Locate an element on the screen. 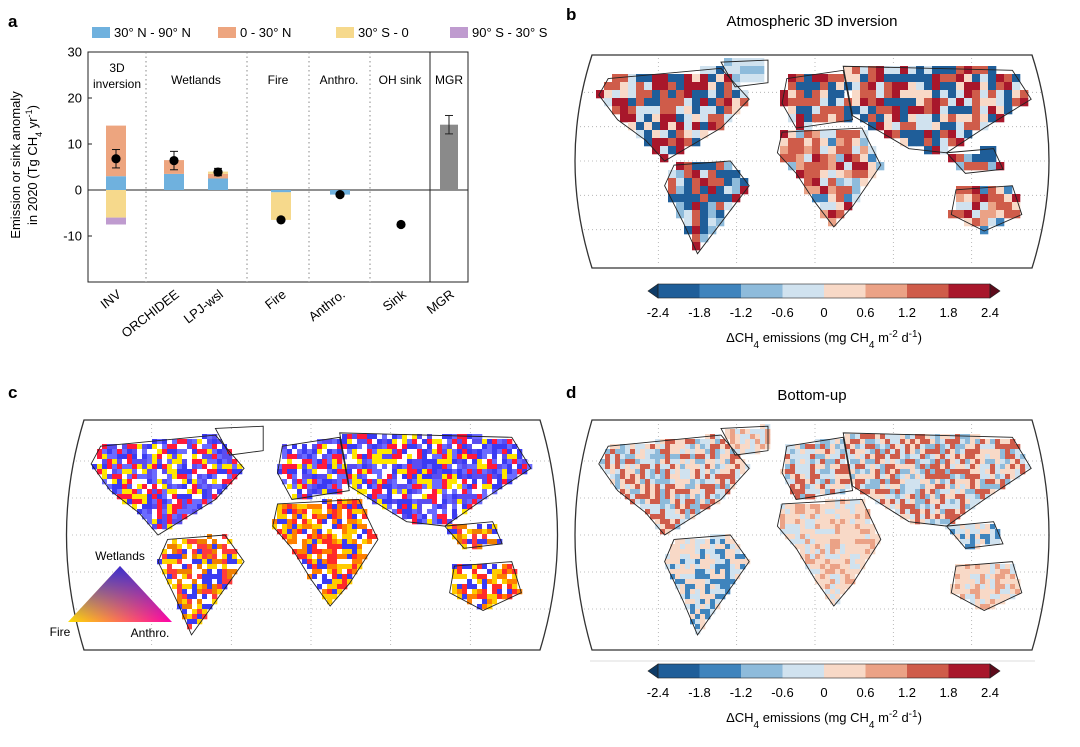 This screenshot has height=747, width=1080. ternary-label-fire: Fire is located at coordinates (60, 632).